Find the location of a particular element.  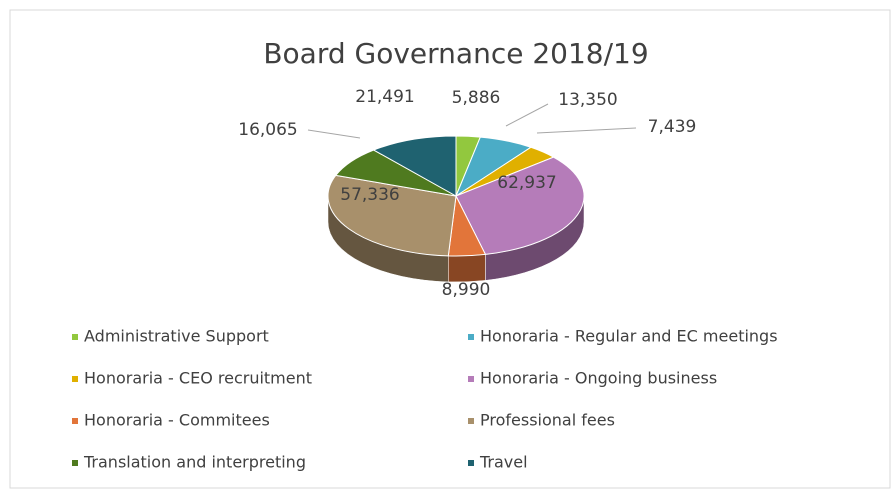

data-label: 7,439 is located at coordinates (672, 127).